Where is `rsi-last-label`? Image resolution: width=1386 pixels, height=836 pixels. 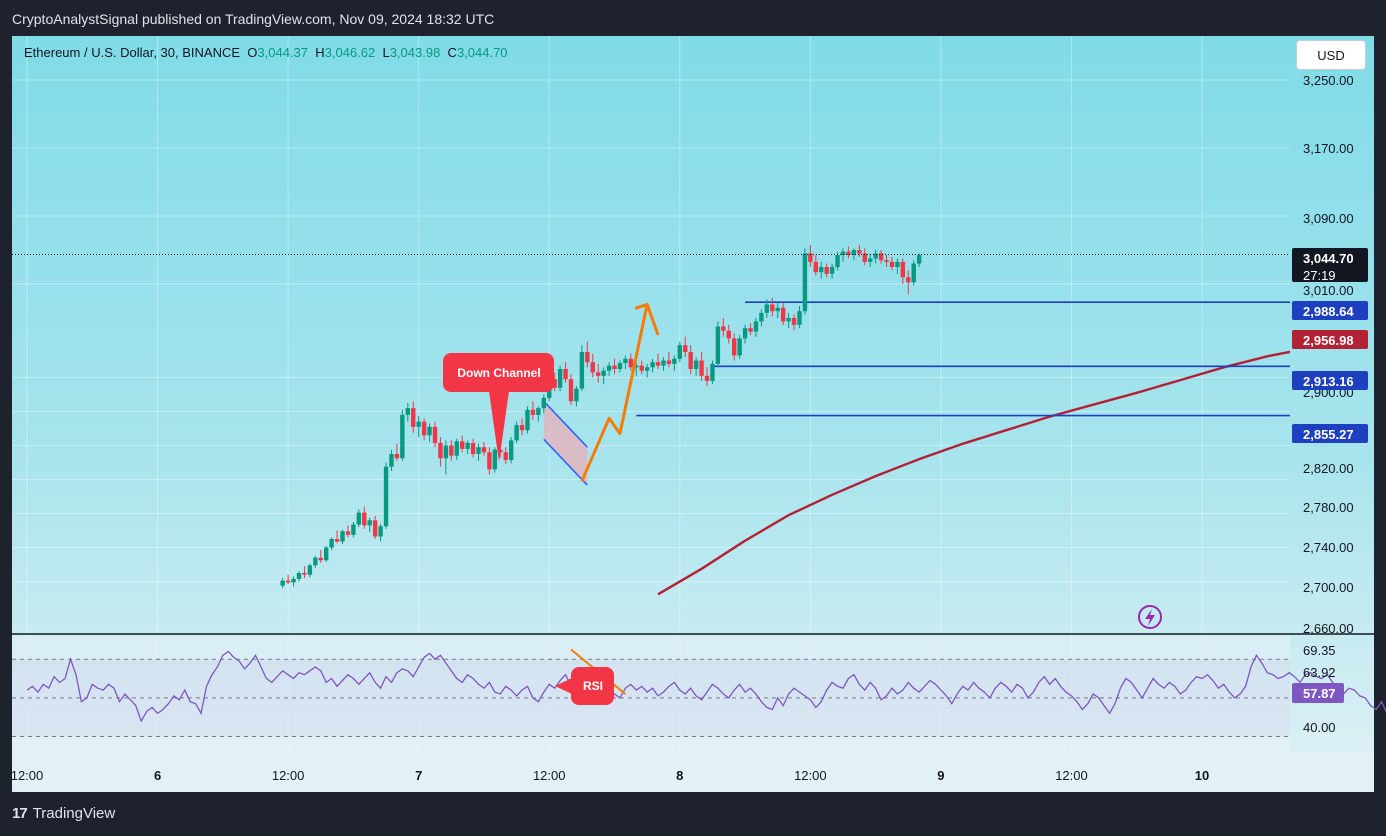 rsi-last-label is located at coordinates (1318, 693).